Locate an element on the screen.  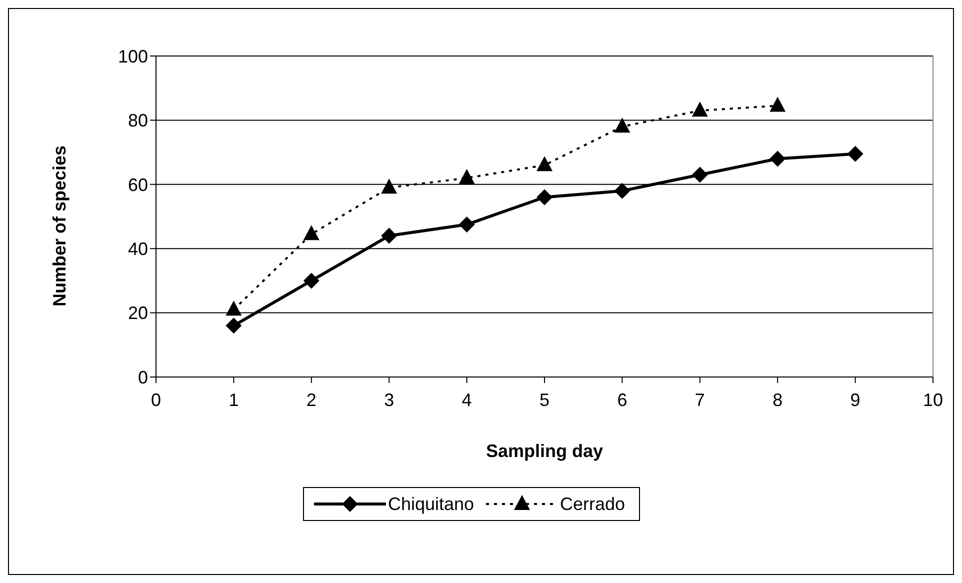
x-tick-label: 9 is located at coordinates (855, 400).